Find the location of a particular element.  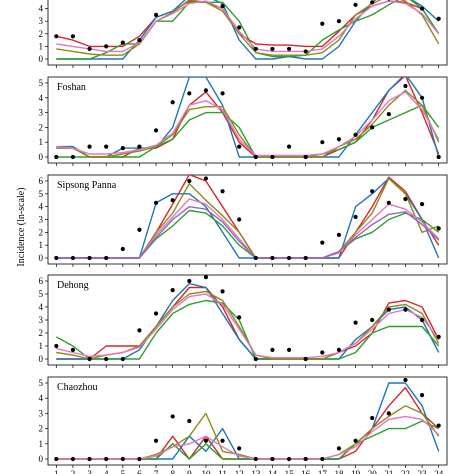

x-tick-label: 22 is located at coordinates (405, 471).